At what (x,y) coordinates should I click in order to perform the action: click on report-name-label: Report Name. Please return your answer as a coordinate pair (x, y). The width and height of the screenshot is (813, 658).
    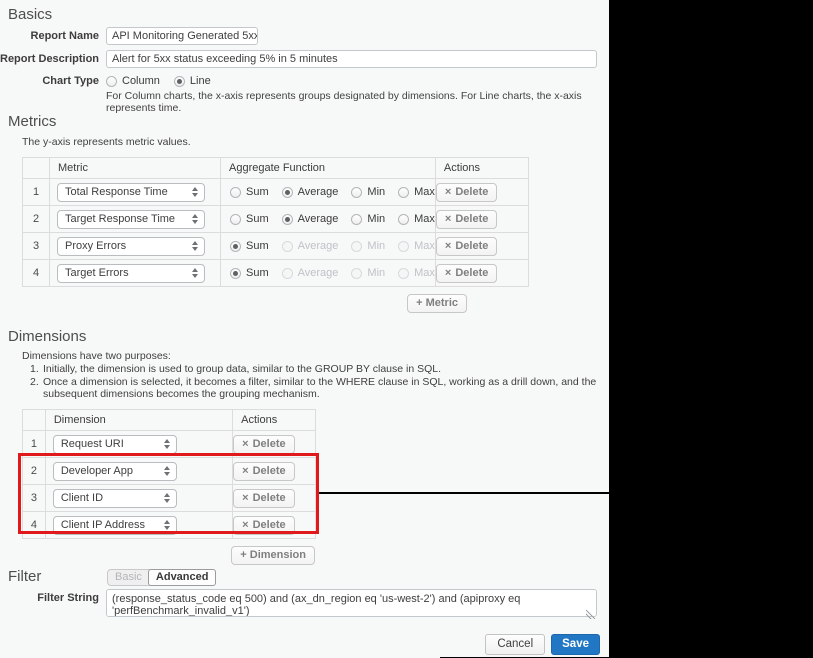
    Looking at the image, I should click on (64, 36).